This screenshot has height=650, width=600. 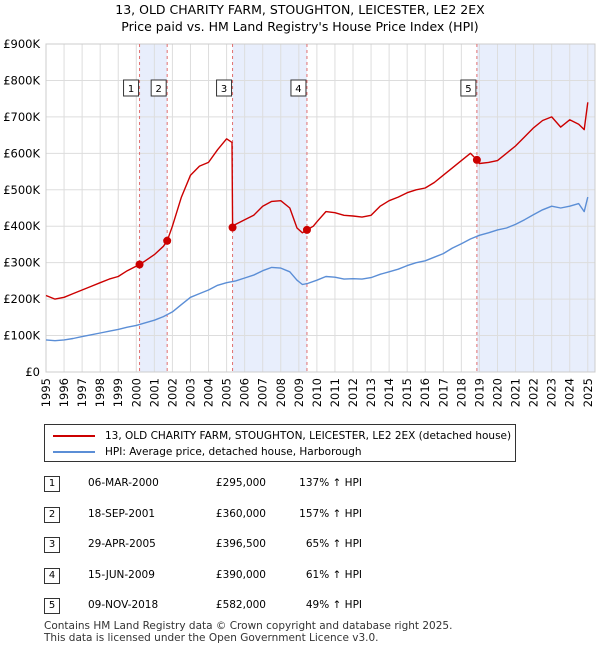 What do you see at coordinates (281, 392) in the screenshot?
I see `x-tick-label: 2008` at bounding box center [281, 392].